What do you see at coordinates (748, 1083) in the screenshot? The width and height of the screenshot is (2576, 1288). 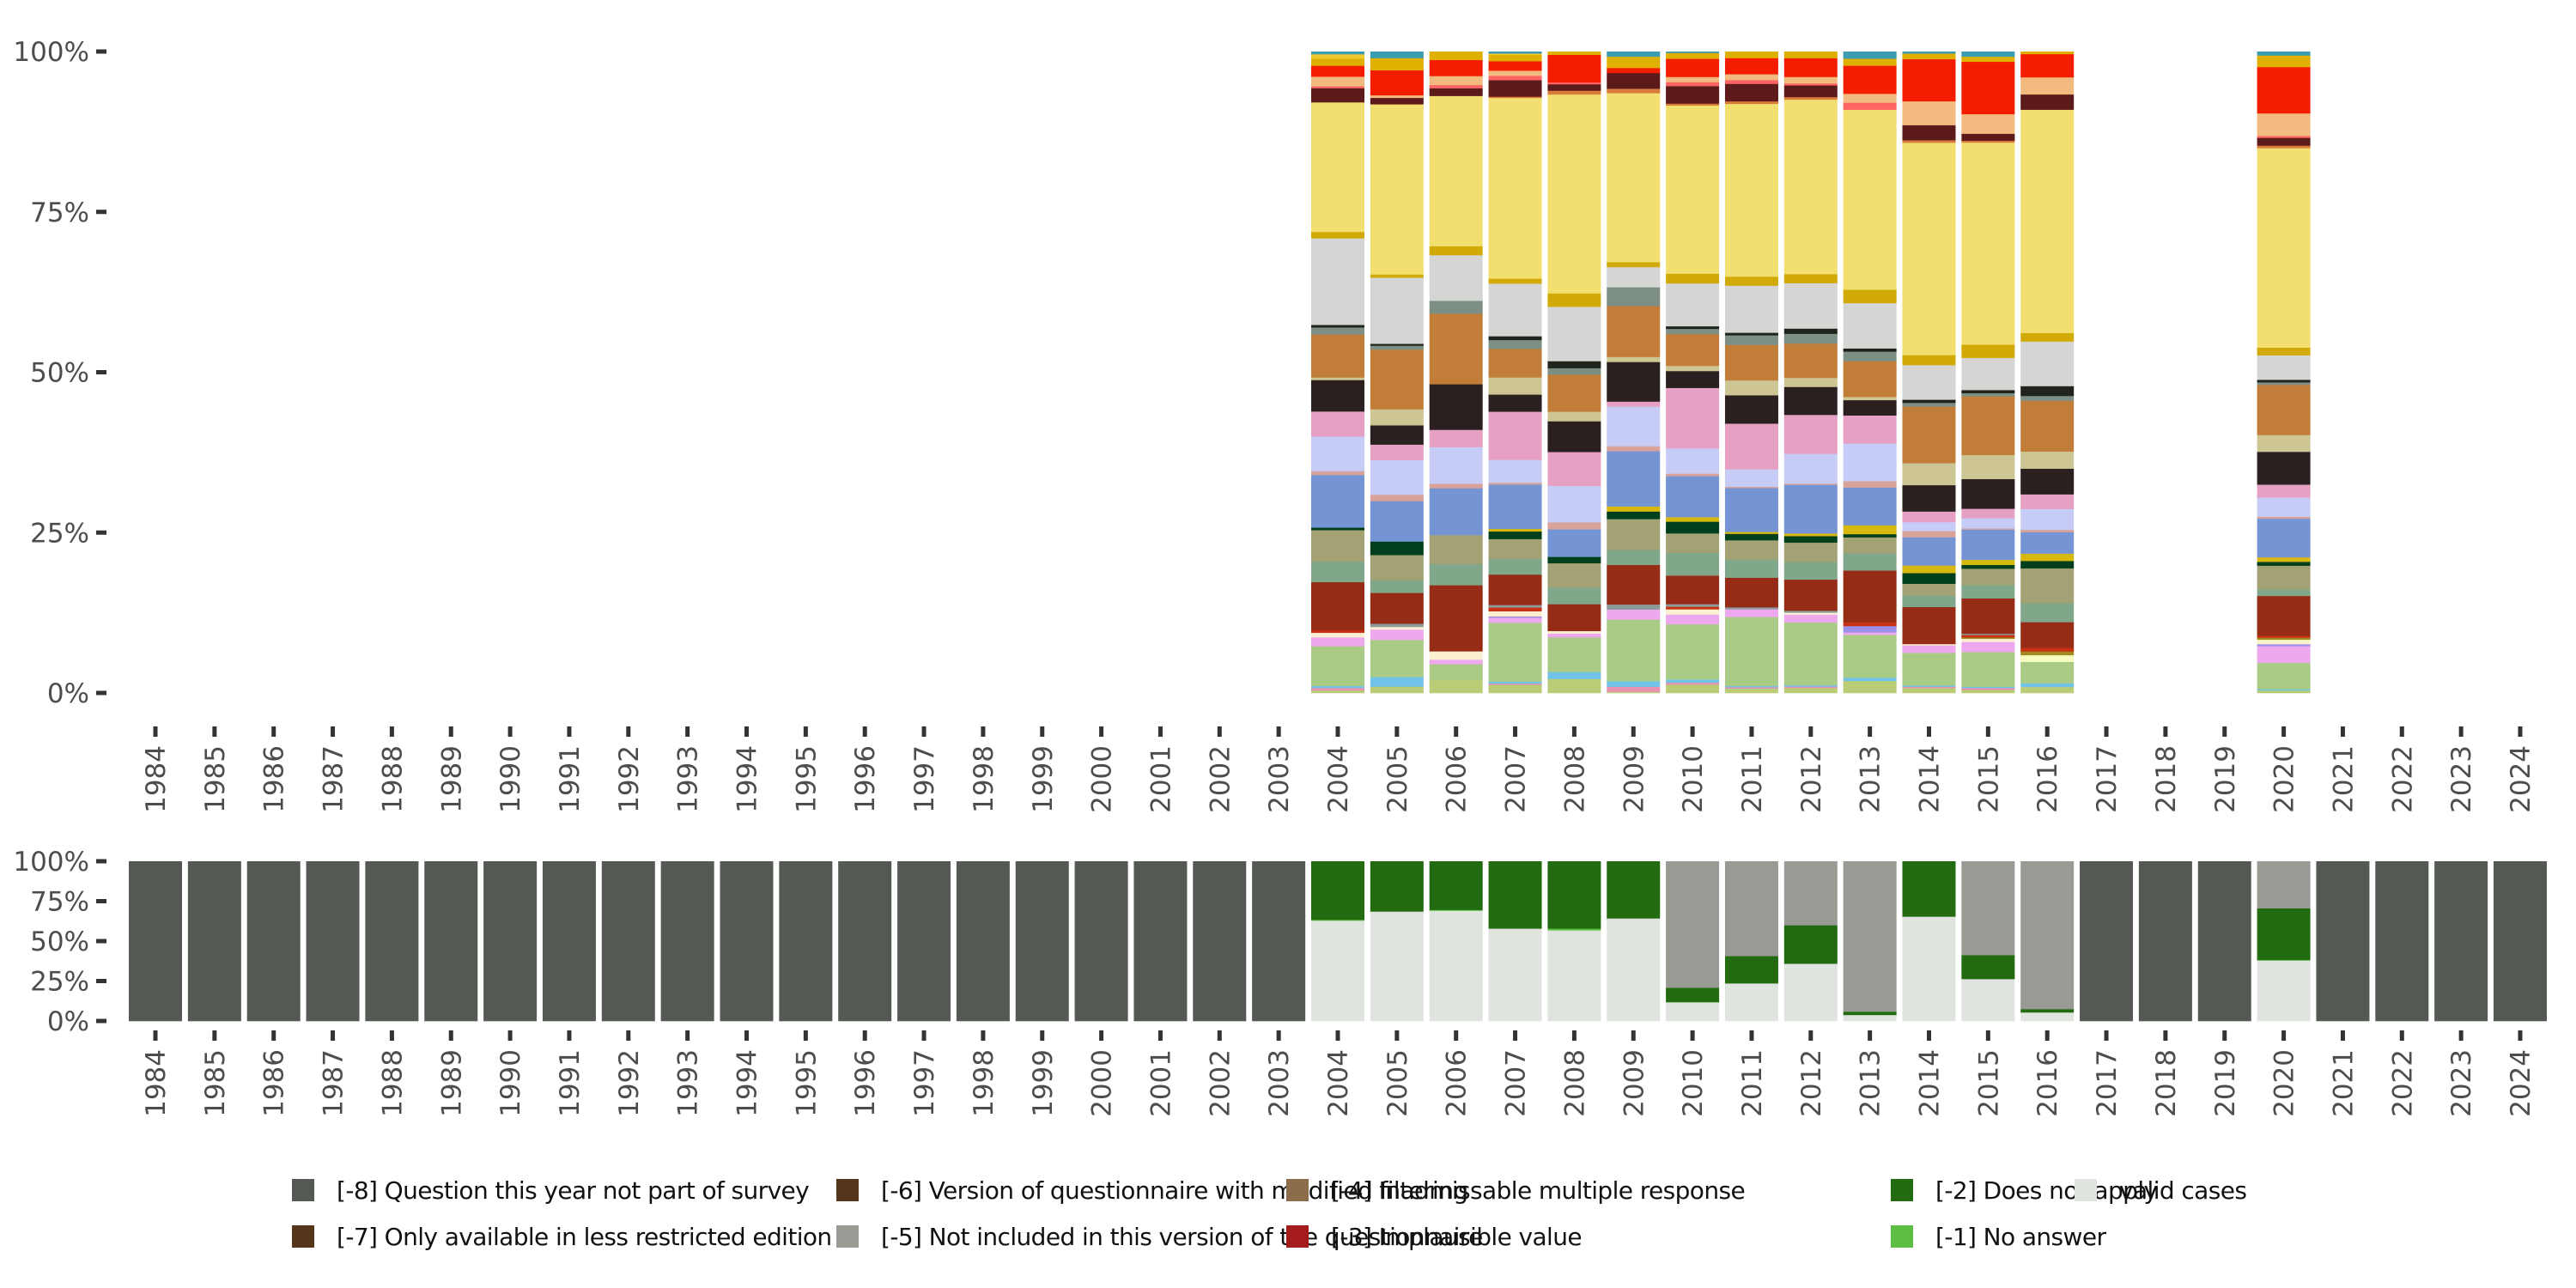 I see `x-tick-label: 1994` at bounding box center [748, 1083].